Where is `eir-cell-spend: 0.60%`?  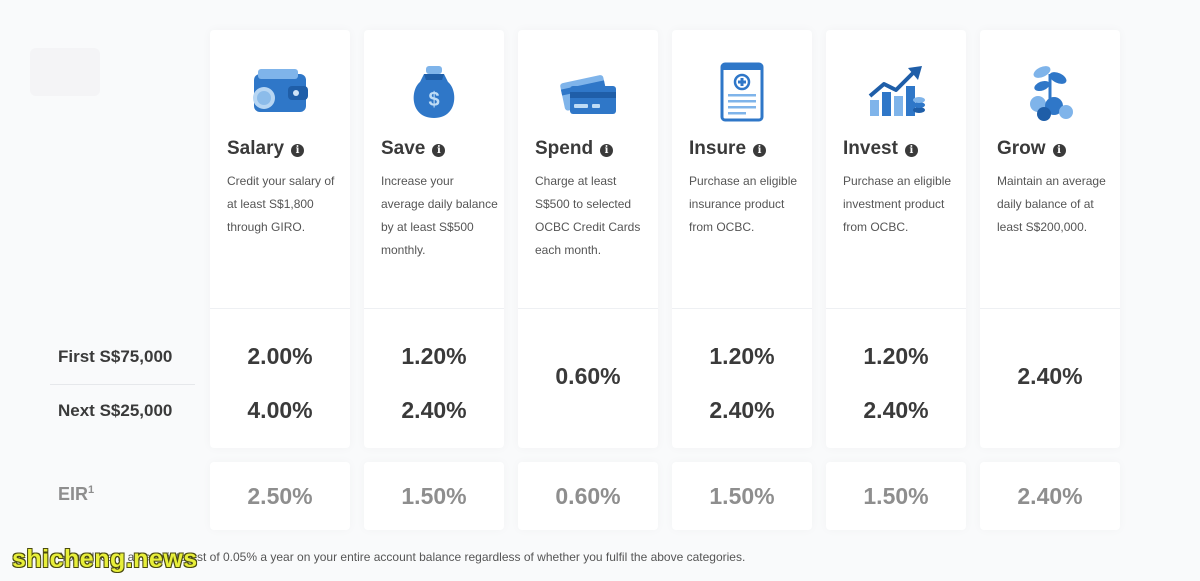
eir-cell-spend: 0.60% is located at coordinates (588, 496).